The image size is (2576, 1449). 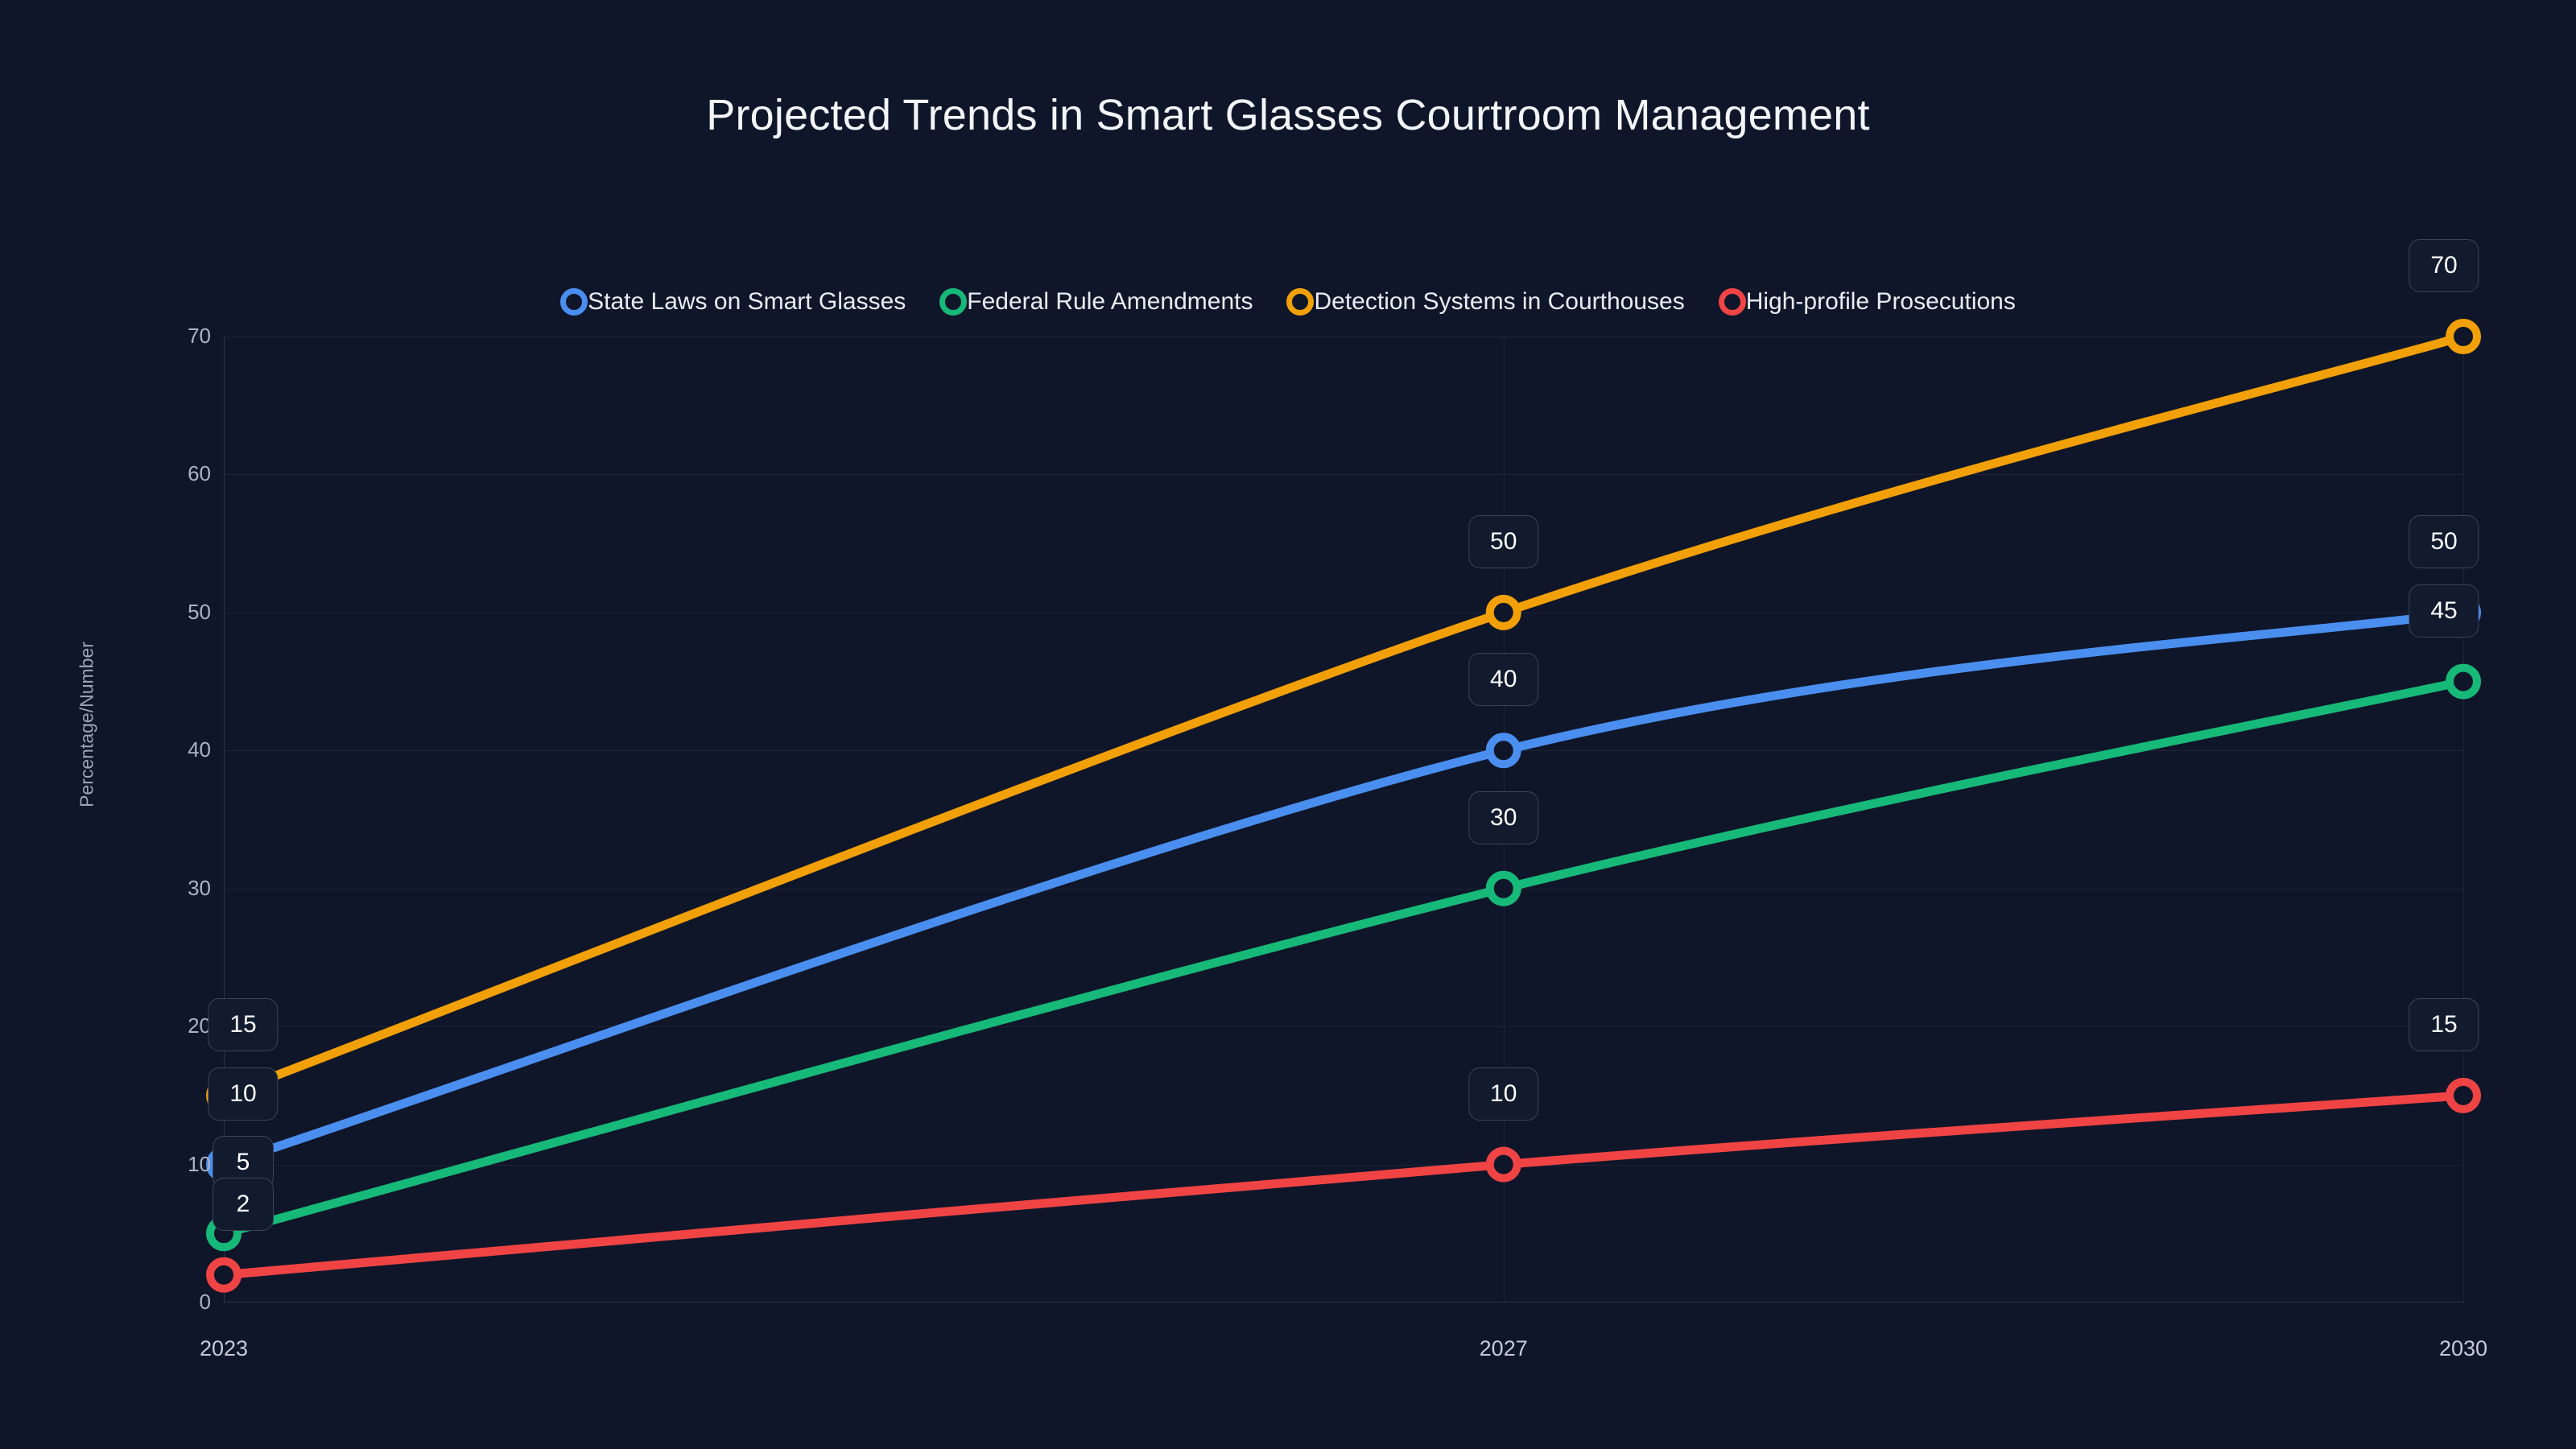 What do you see at coordinates (1503, 1348) in the screenshot?
I see `x-axis-tick-label: 2027` at bounding box center [1503, 1348].